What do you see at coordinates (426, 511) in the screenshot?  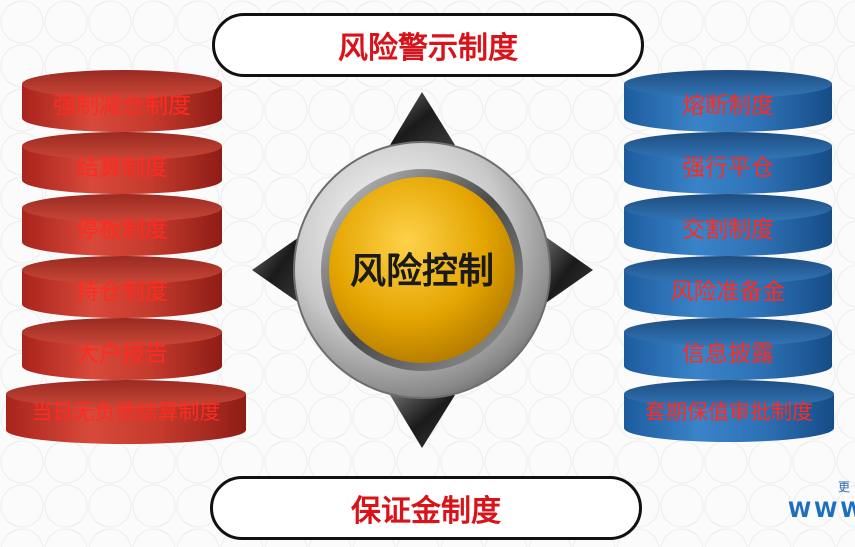 I see `margin-system-label: 保证金制度` at bounding box center [426, 511].